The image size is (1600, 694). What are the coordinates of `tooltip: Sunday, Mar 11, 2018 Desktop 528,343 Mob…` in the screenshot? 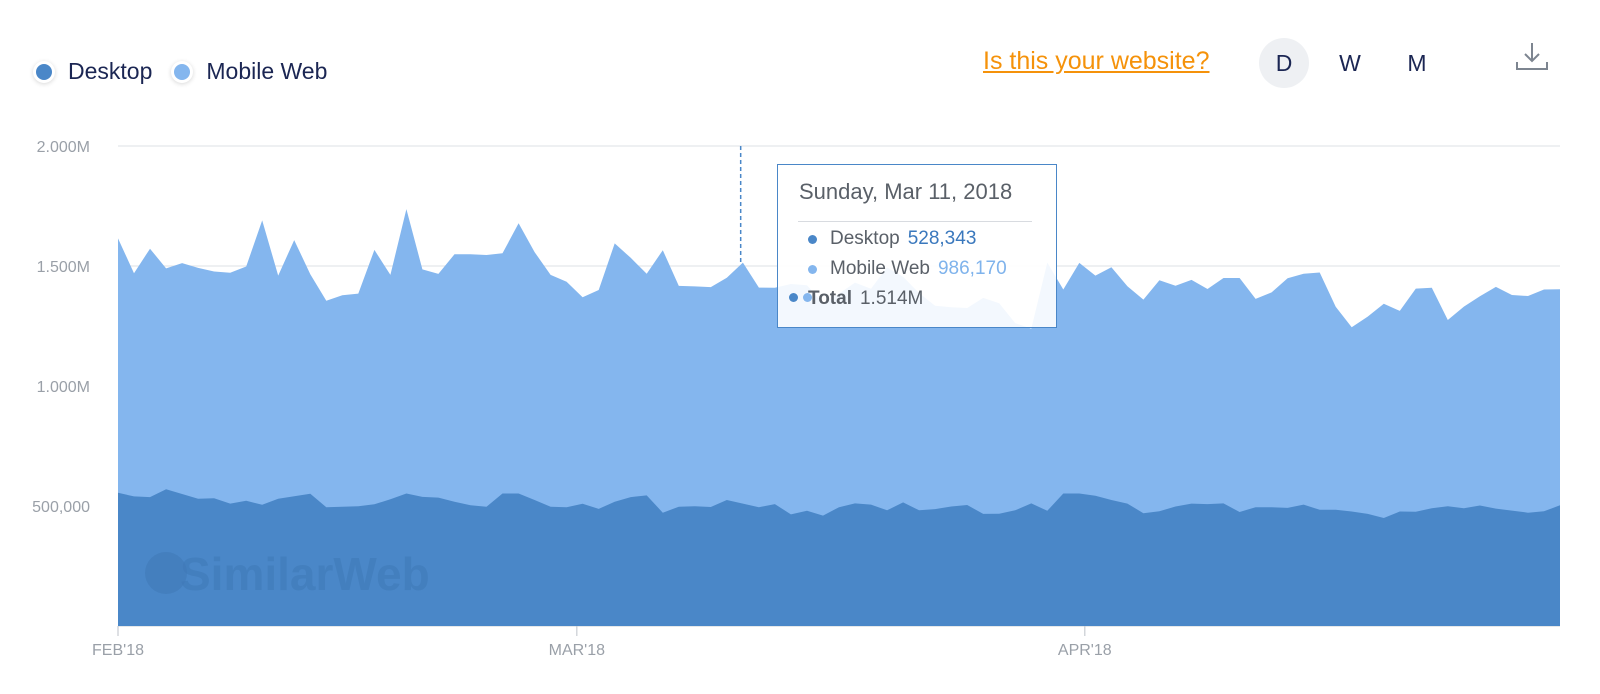 It's located at (917, 246).